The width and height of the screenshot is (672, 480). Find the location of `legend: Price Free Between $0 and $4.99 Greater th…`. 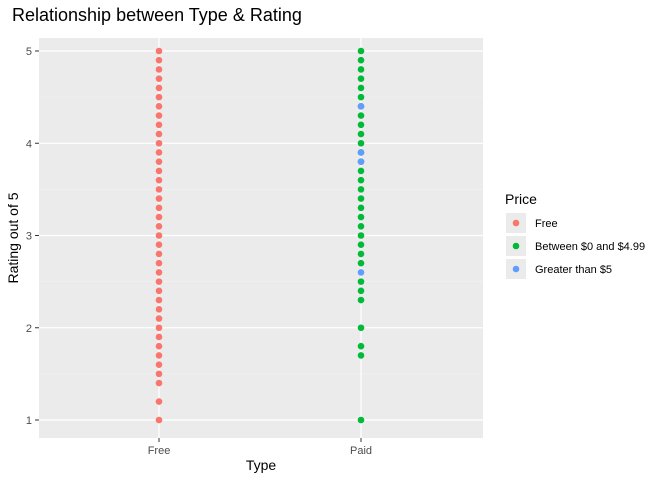

legend: Price Free Between $0 and $4.99 Greater th… is located at coordinates (575, 235).